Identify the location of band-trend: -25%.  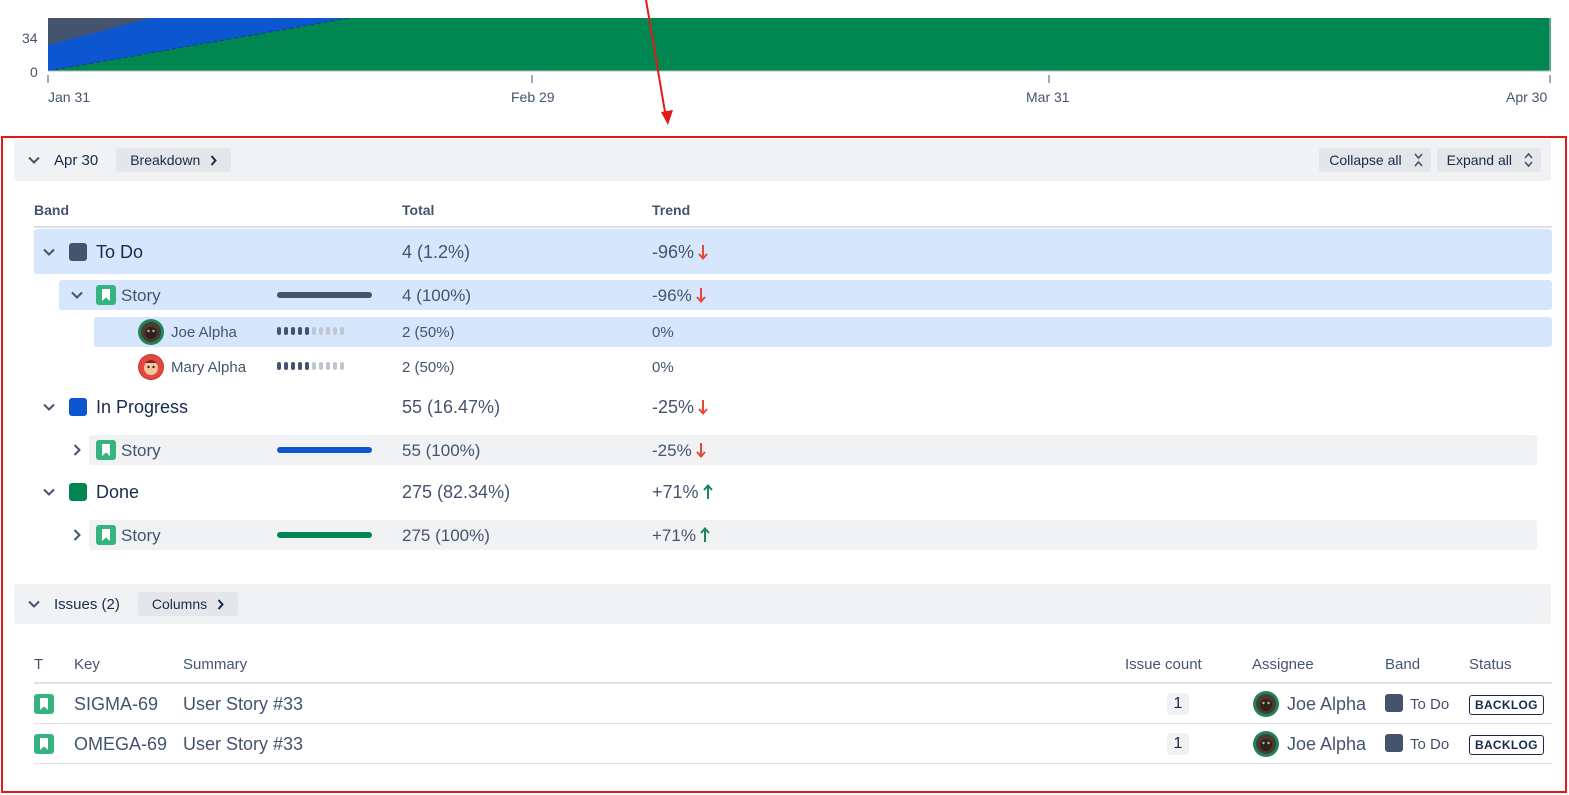
(680, 407).